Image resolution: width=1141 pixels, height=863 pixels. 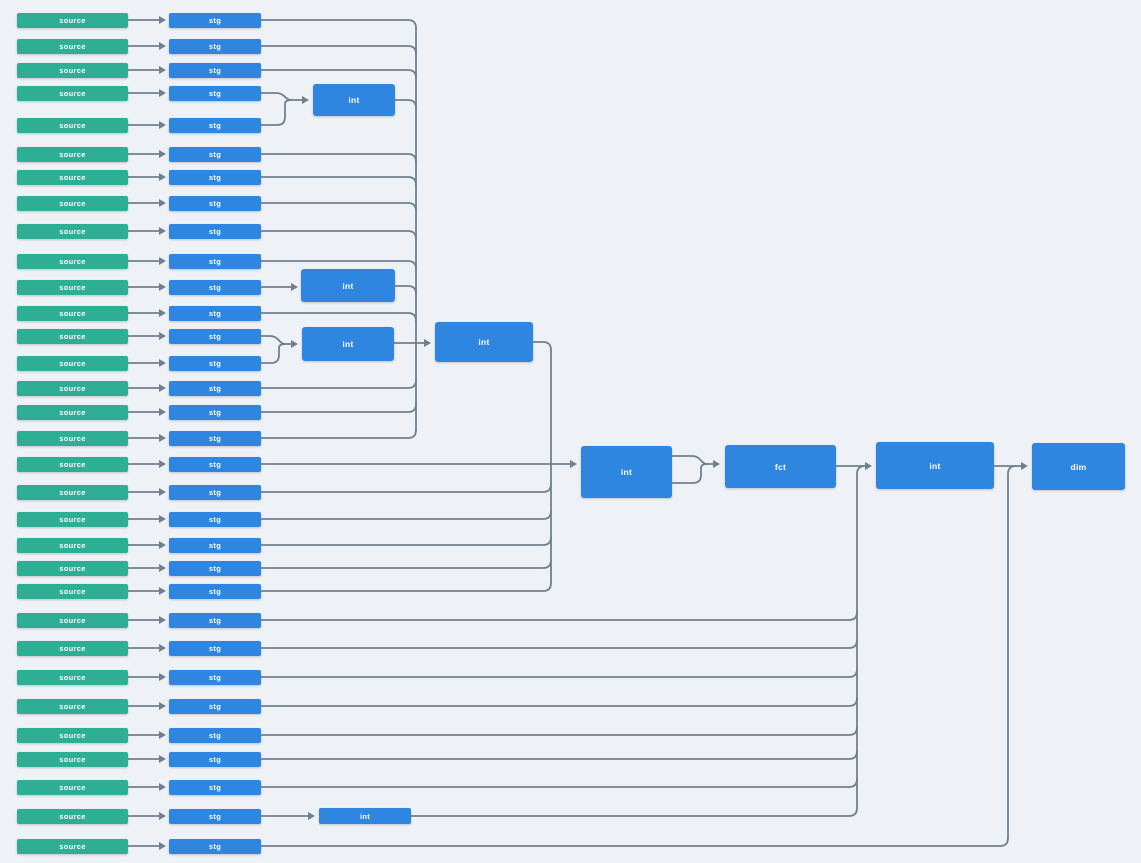 I want to click on node-stg-row-13: stg, so click(x=215, y=336).